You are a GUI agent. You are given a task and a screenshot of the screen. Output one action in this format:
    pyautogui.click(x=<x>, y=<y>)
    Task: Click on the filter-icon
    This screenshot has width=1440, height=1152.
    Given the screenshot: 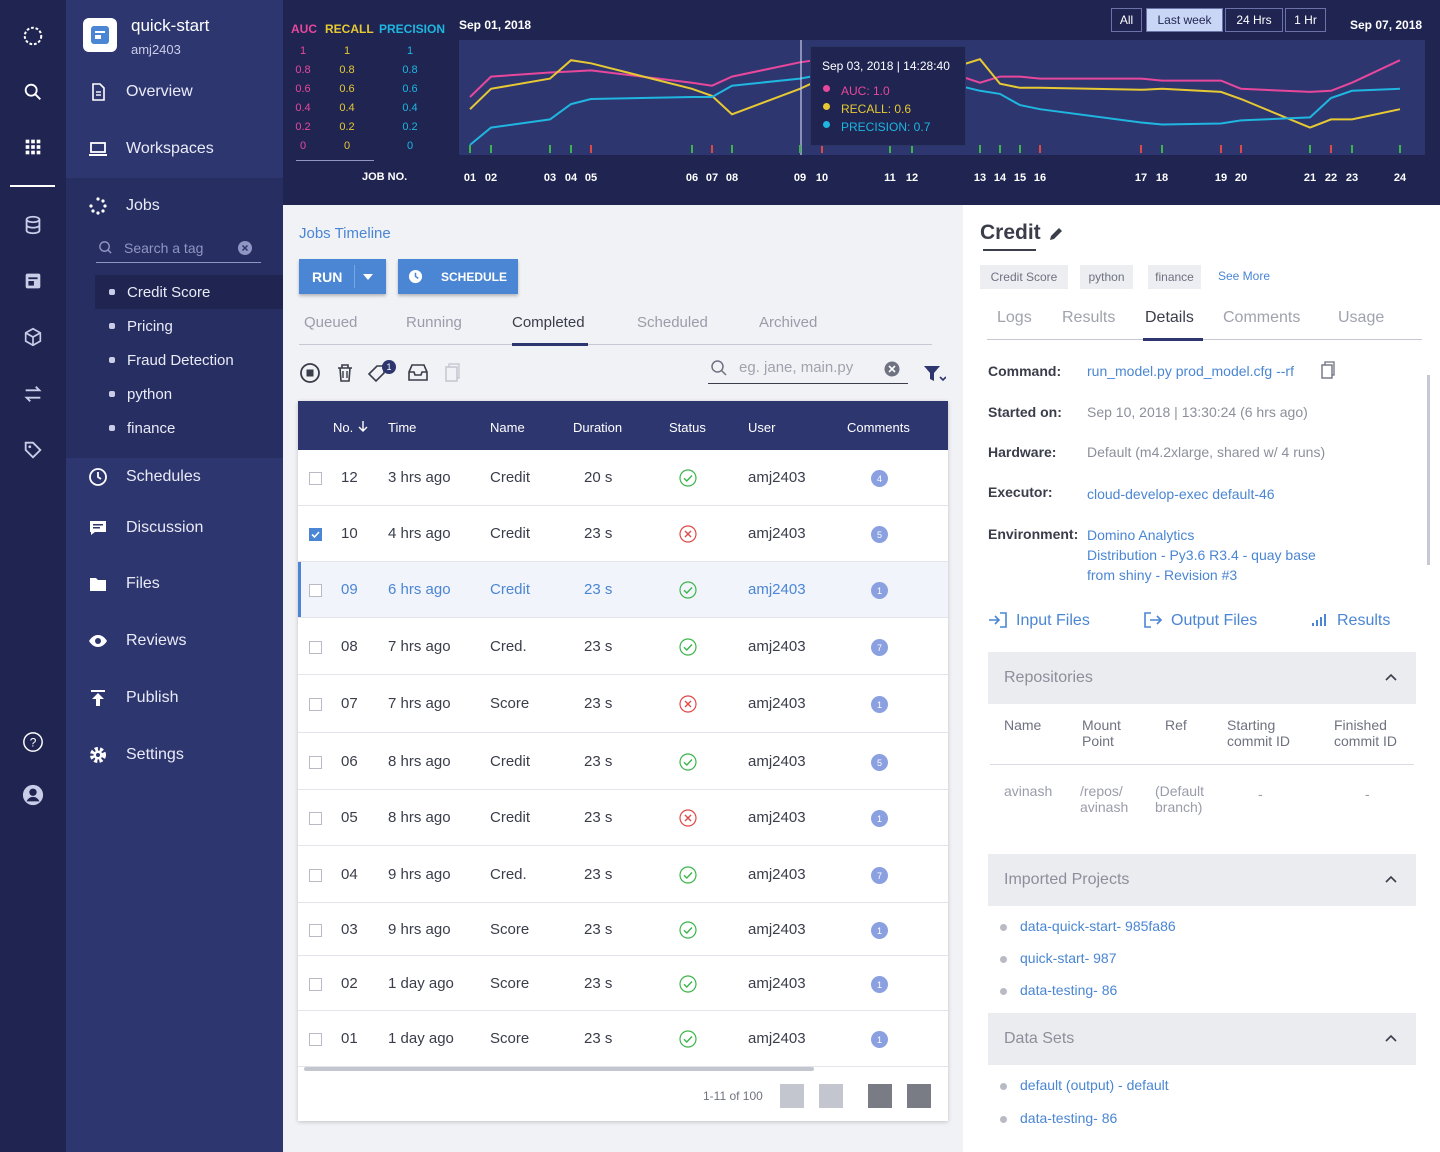 What is the action you would take?
    pyautogui.click(x=934, y=374)
    